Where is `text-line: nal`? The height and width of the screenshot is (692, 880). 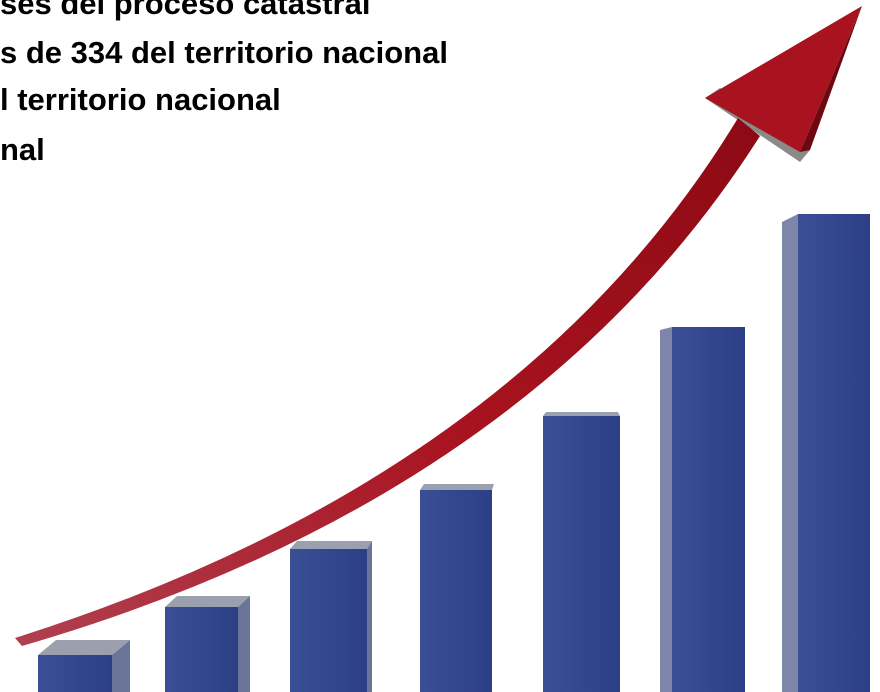
text-line: nal is located at coordinates (22, 149).